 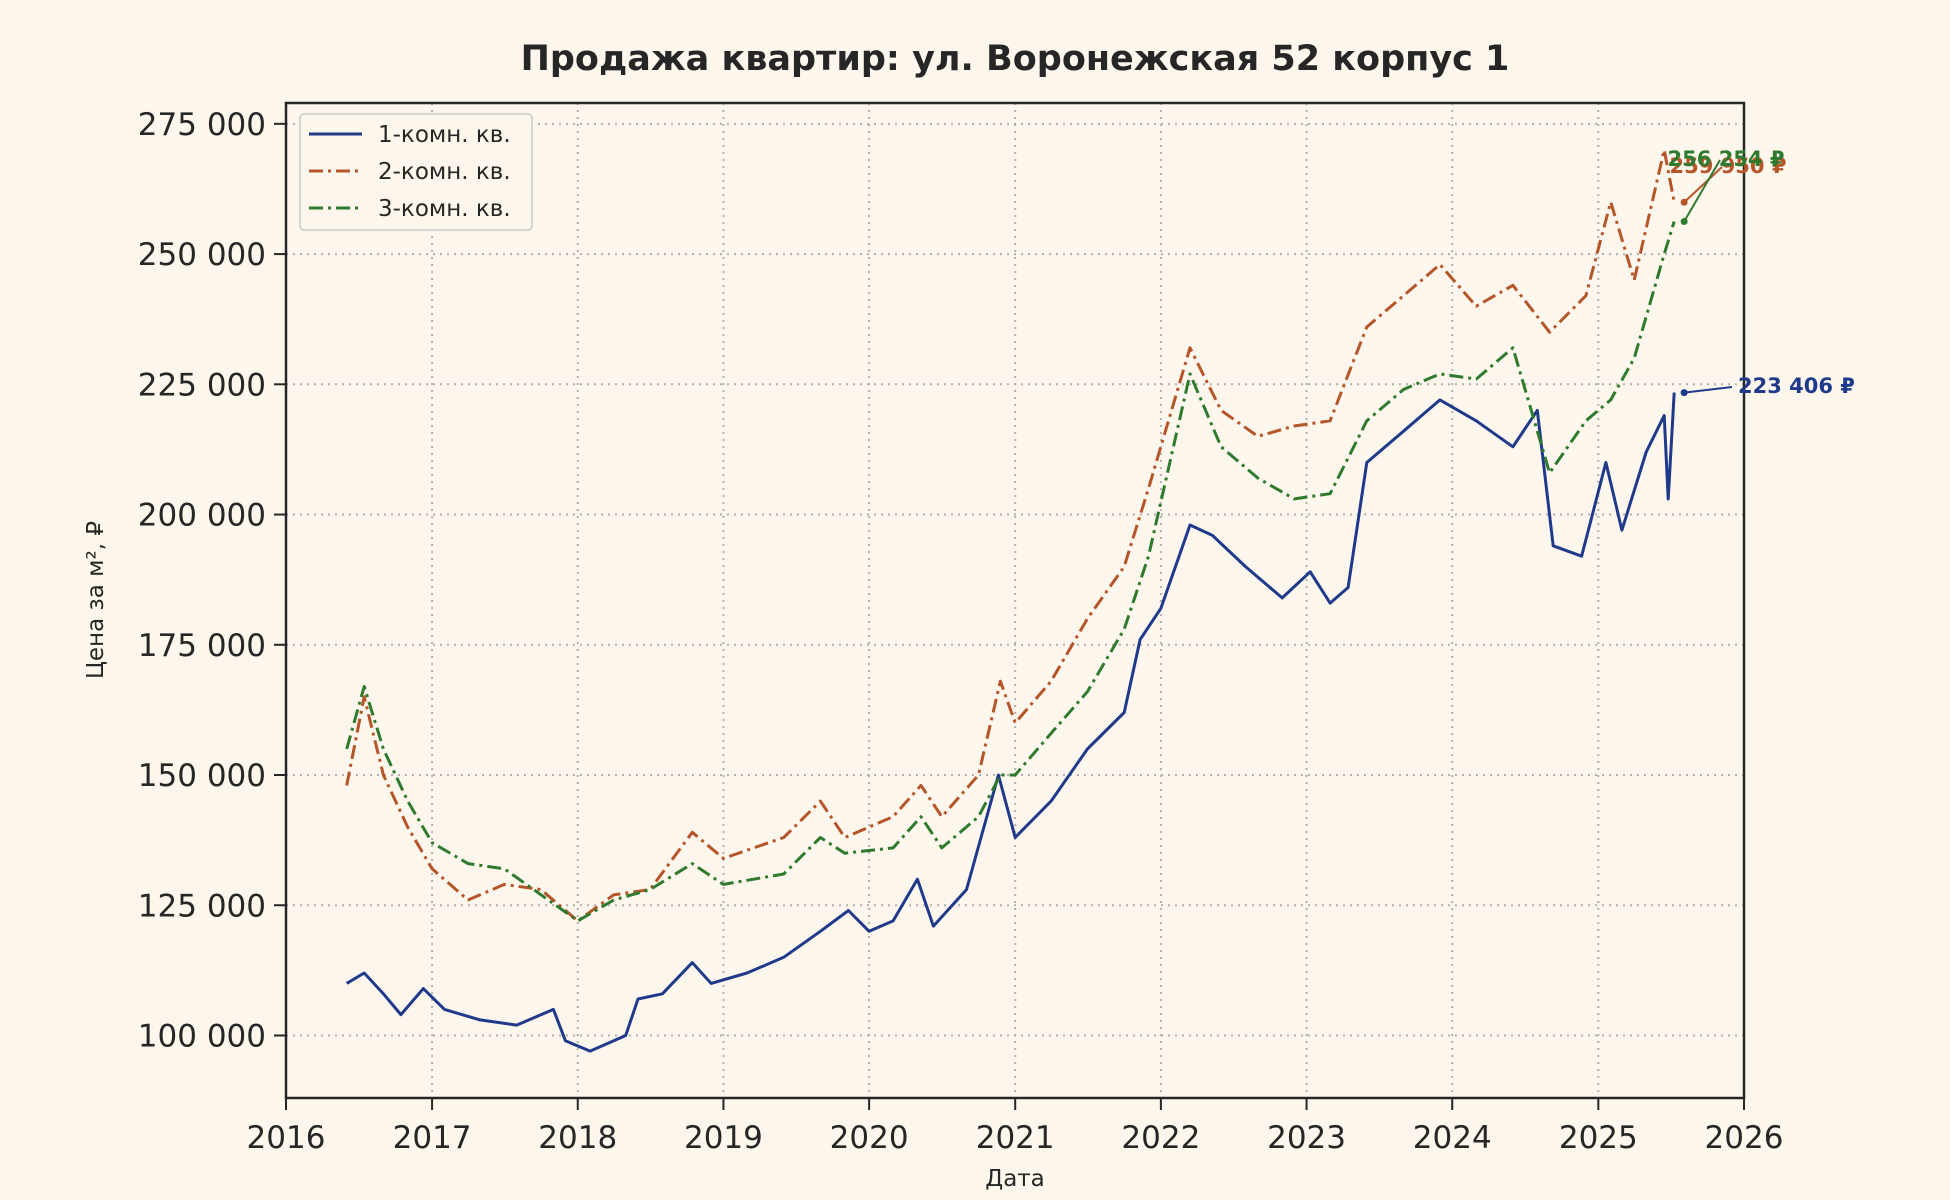 I want to click on x-tick-label: 2023, so click(x=1306, y=1138).